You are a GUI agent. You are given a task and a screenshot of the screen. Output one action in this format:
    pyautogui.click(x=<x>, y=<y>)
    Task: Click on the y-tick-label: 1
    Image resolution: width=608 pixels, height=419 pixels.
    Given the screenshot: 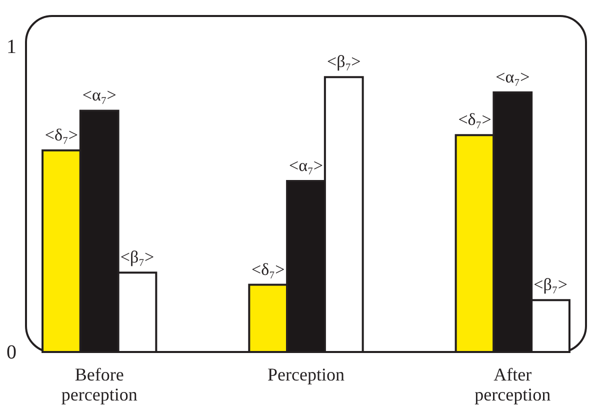 What is the action you would take?
    pyautogui.click(x=11, y=47)
    